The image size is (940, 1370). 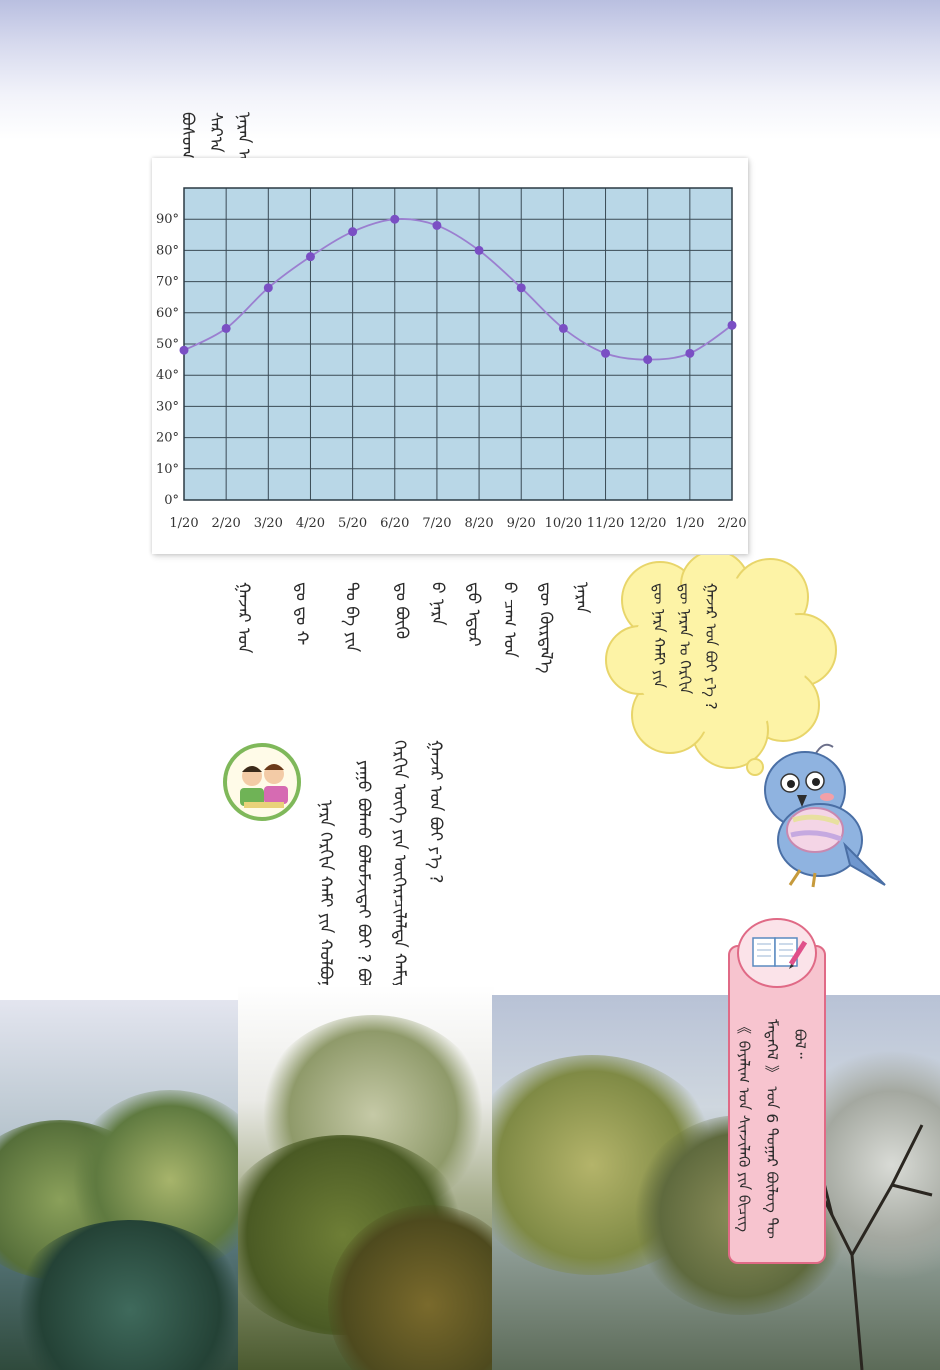 What do you see at coordinates (167, 344) in the screenshot?
I see `y-tick-label: 50°` at bounding box center [167, 344].